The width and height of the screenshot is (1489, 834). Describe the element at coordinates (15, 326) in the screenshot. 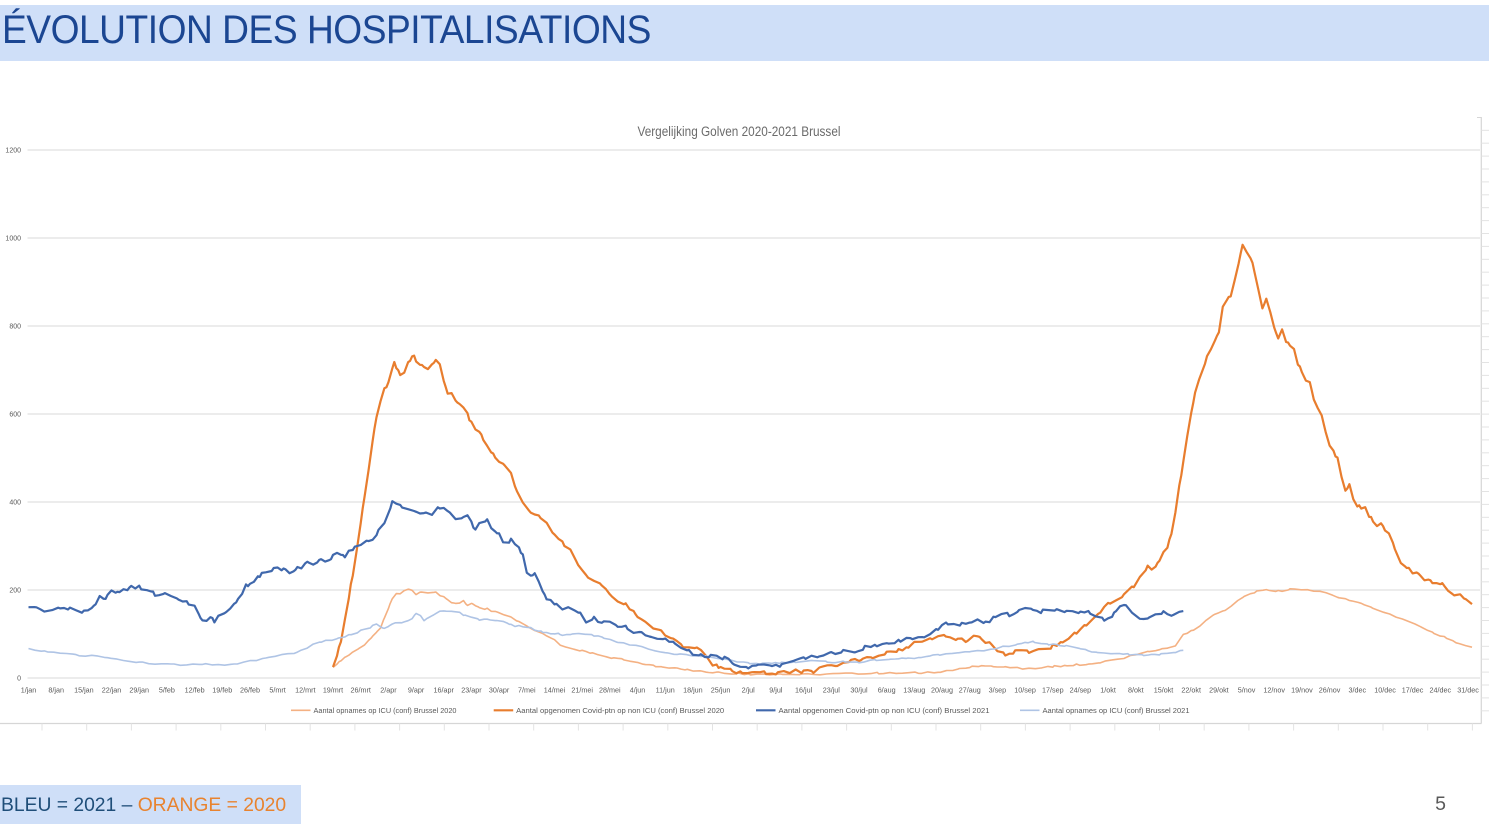

I see `svg-text: 800` at that location.